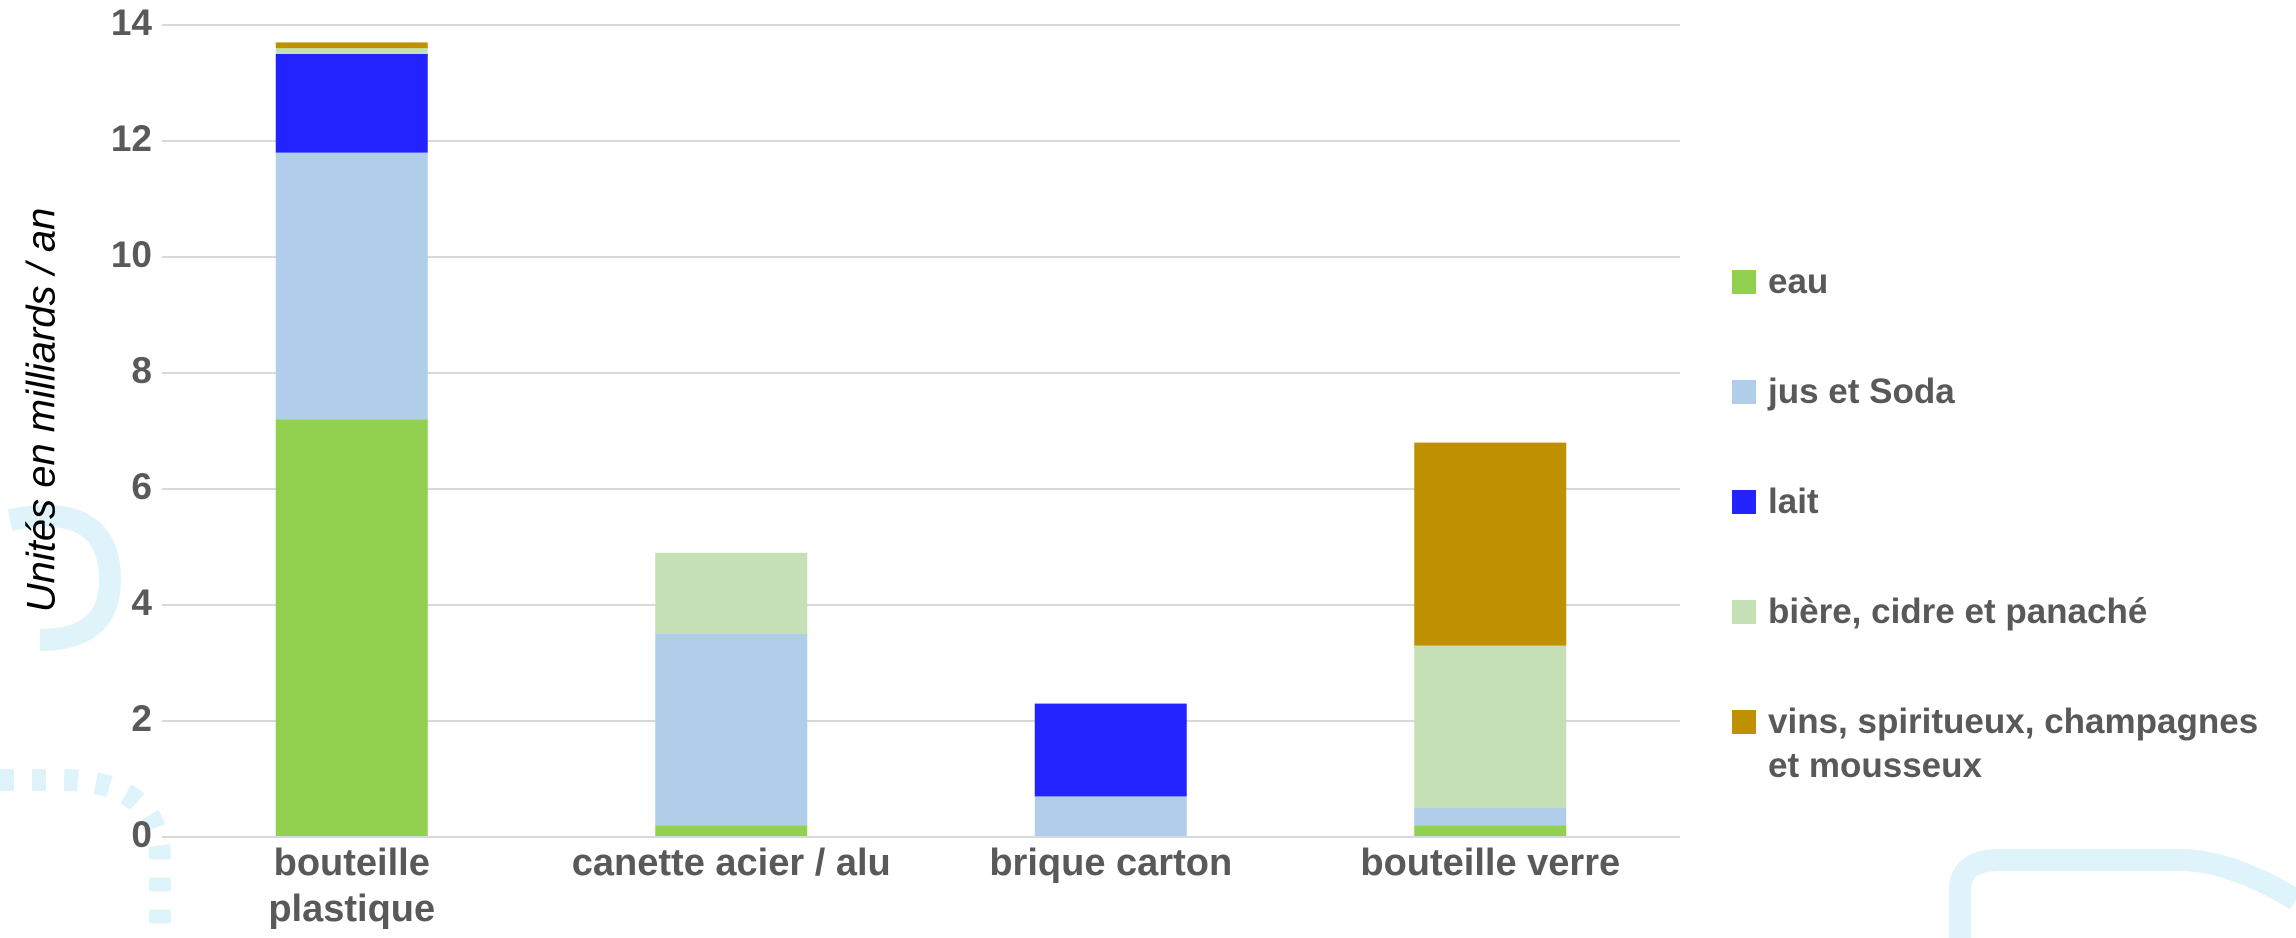 This screenshot has height=938, width=2296. What do you see at coordinates (1861, 391) in the screenshot?
I see `legend-label: jus et Soda` at bounding box center [1861, 391].